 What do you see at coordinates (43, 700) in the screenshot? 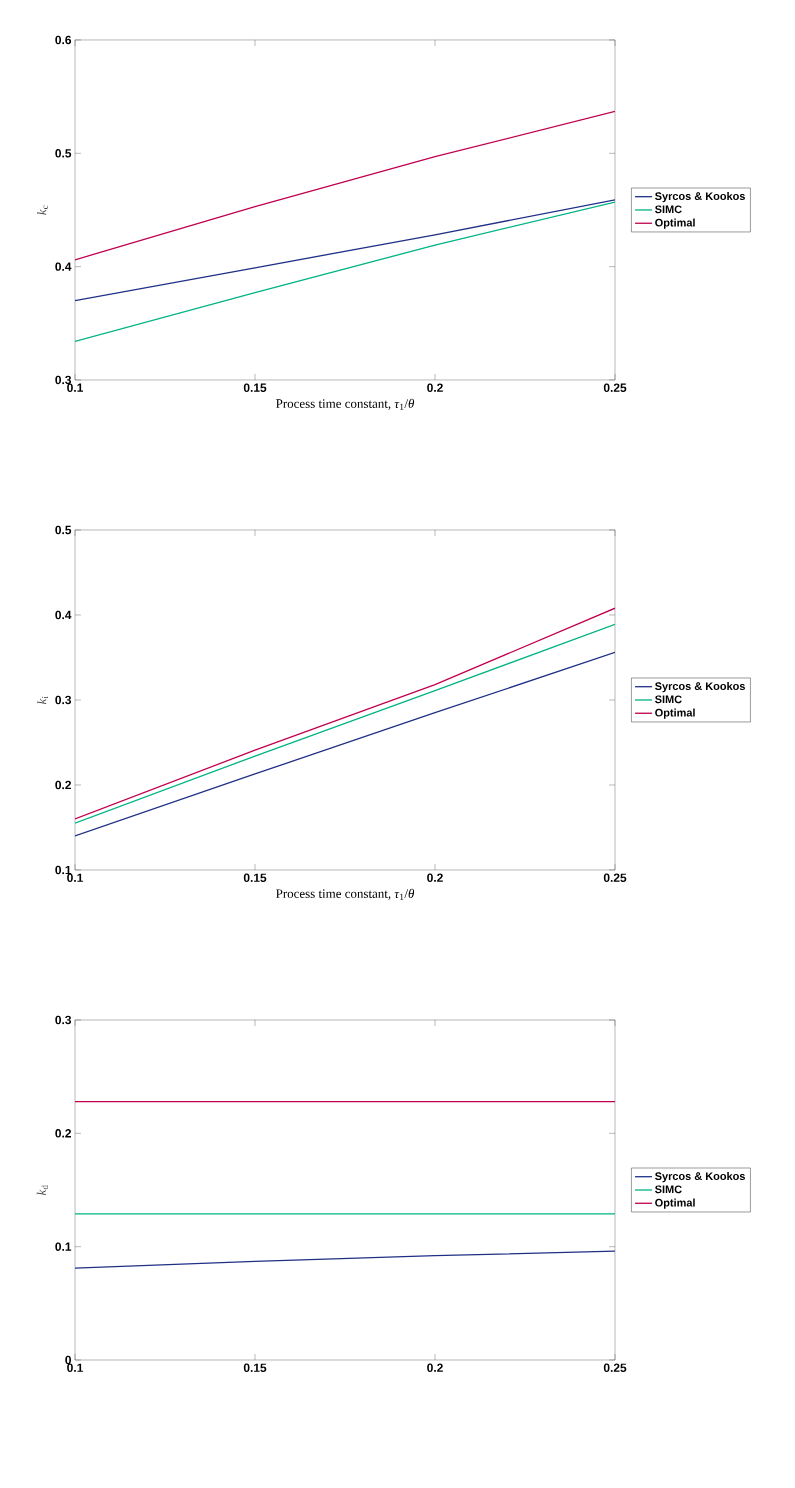
I see `y-axis-title: k$_{i}$` at bounding box center [43, 700].